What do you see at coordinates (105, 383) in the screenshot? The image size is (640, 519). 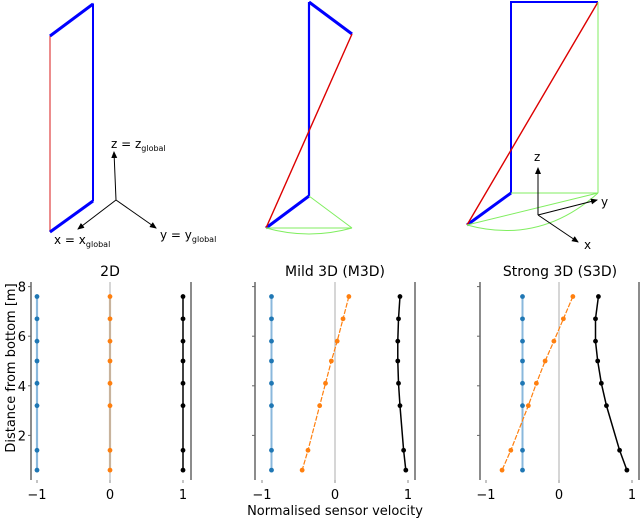 I see `plot-panel-1: 2D −1 0 1 2 4 6 8` at bounding box center [105, 383].